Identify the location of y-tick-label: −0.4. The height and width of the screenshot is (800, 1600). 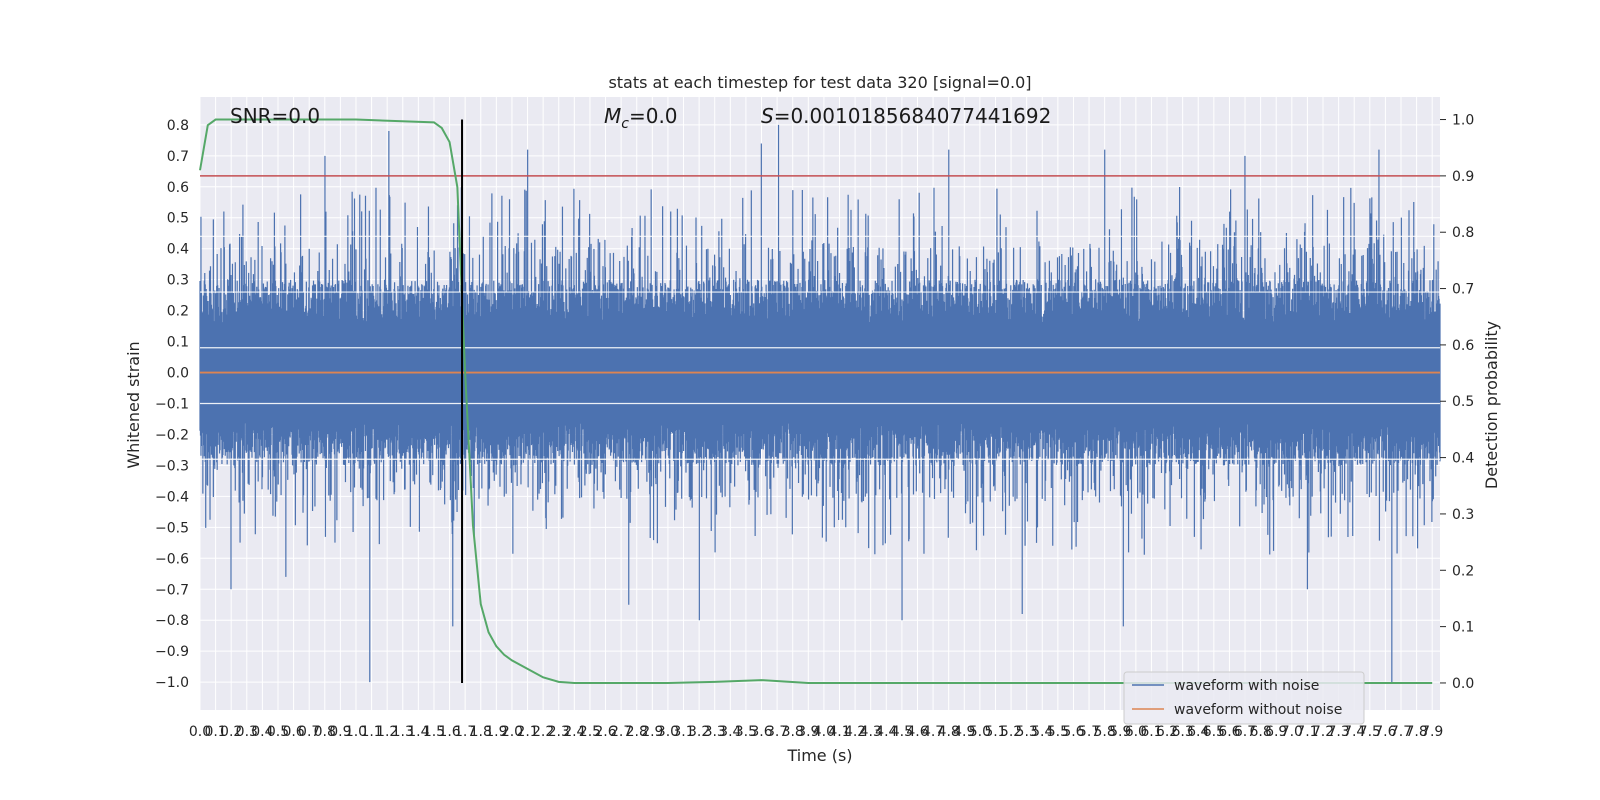
(172, 497).